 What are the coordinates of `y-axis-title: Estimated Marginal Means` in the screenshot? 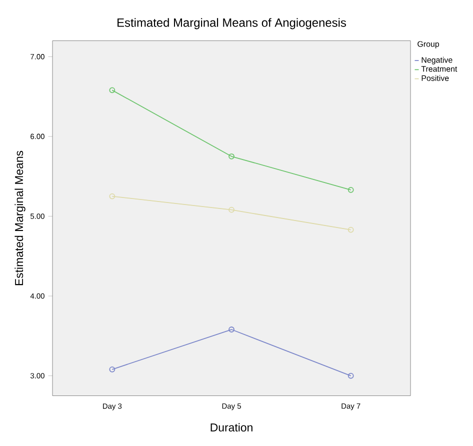 It's located at (20, 218).